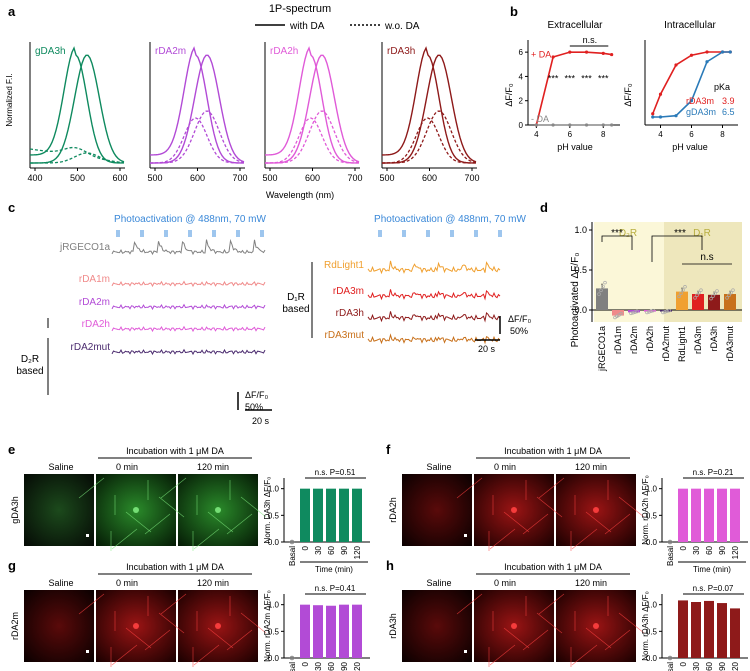  What do you see at coordinates (730, 344) in the screenshot?
I see `d-category-label: rDA3mut` at bounding box center [730, 344].